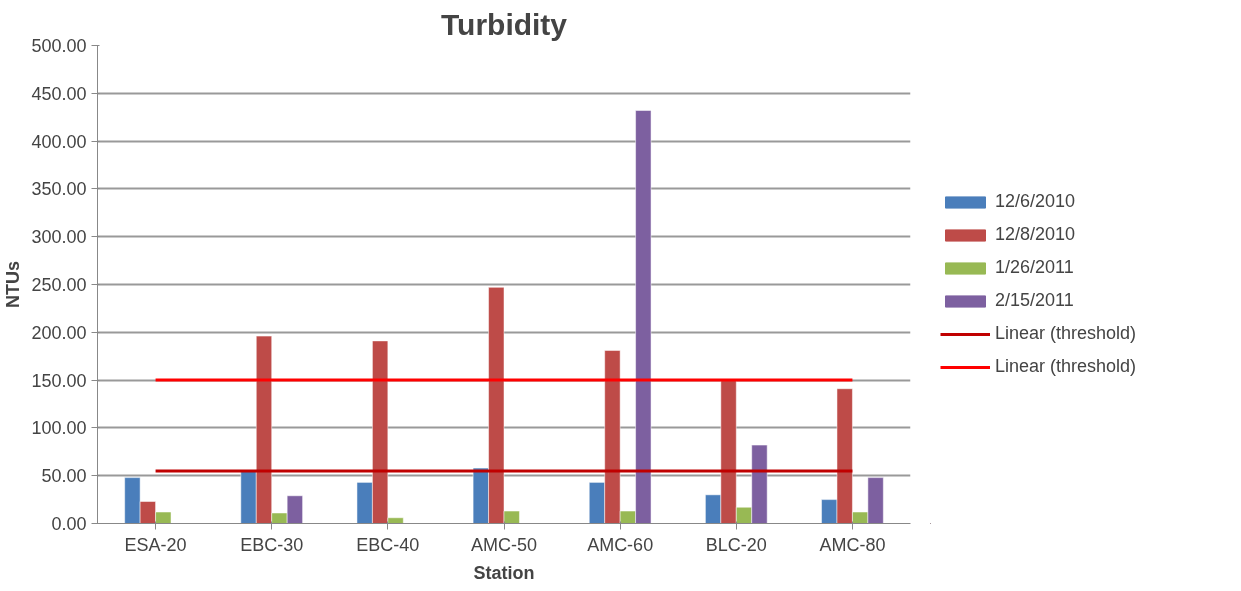 Image resolution: width=1241 pixels, height=591 pixels. What do you see at coordinates (64, 476) in the screenshot?
I see `y-tick-label: 50.00` at bounding box center [64, 476].